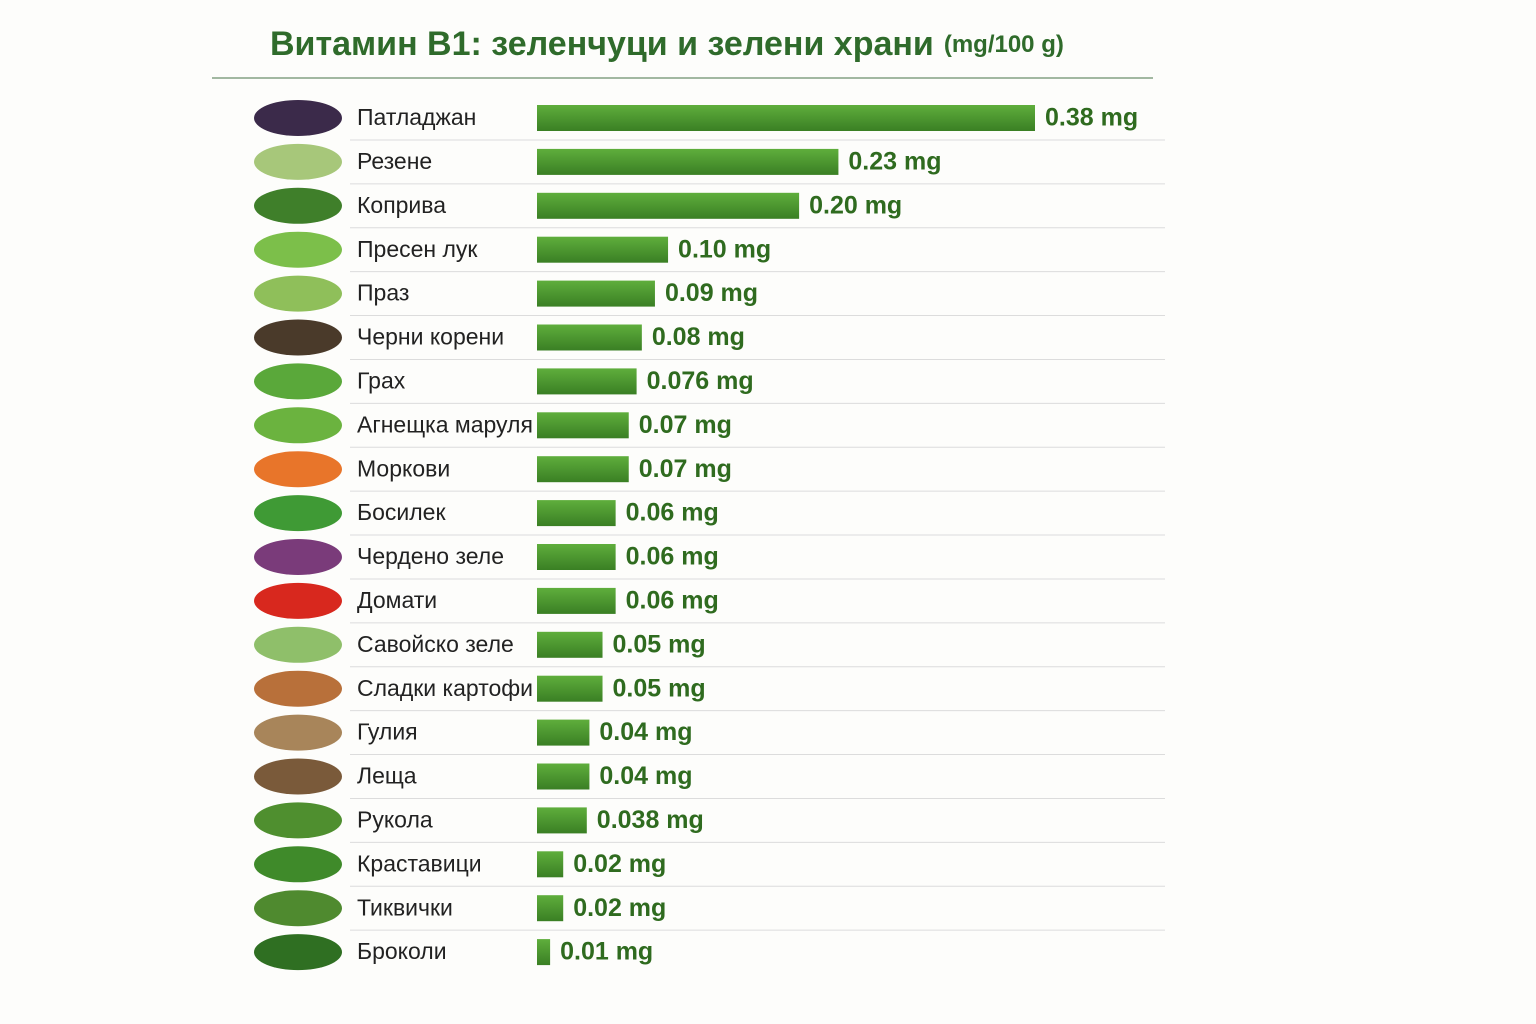 The width and height of the screenshot is (1536, 1024). What do you see at coordinates (602, 44) in the screenshot?
I see `title: Витамин B1: зеленчуци и зелени храни` at bounding box center [602, 44].